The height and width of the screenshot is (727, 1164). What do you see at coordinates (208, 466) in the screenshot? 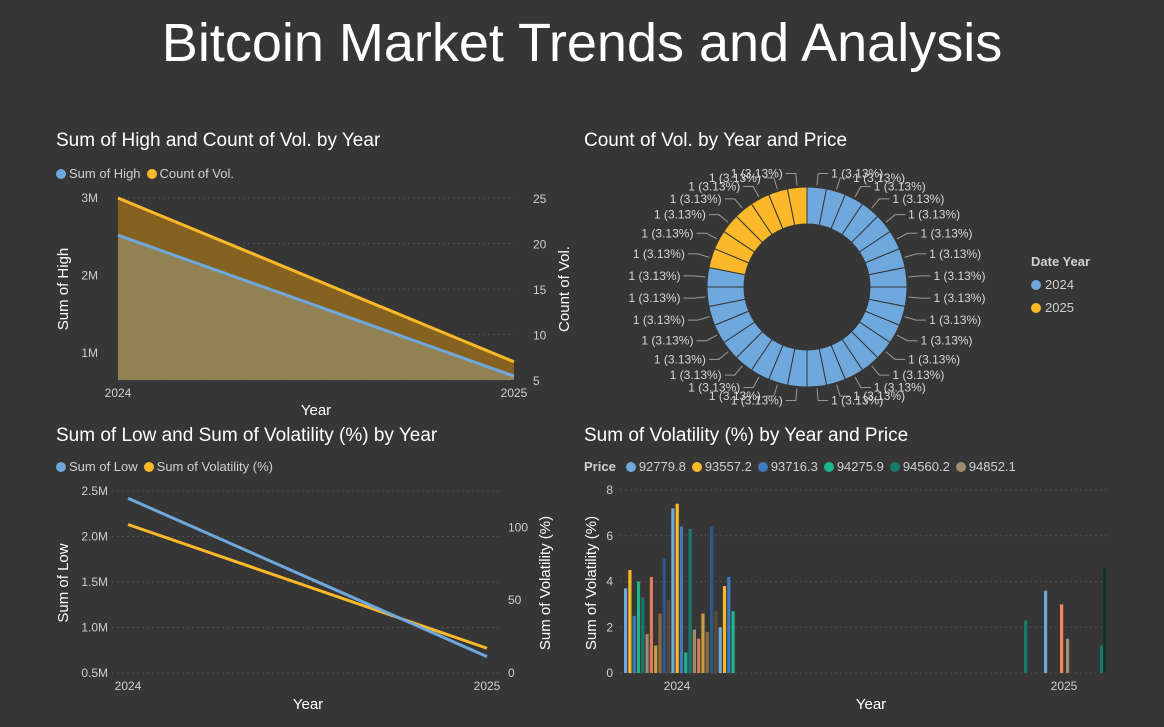
I see `legend-item-sum-of-volatility: Sum of Volatility (%)` at bounding box center [208, 466].